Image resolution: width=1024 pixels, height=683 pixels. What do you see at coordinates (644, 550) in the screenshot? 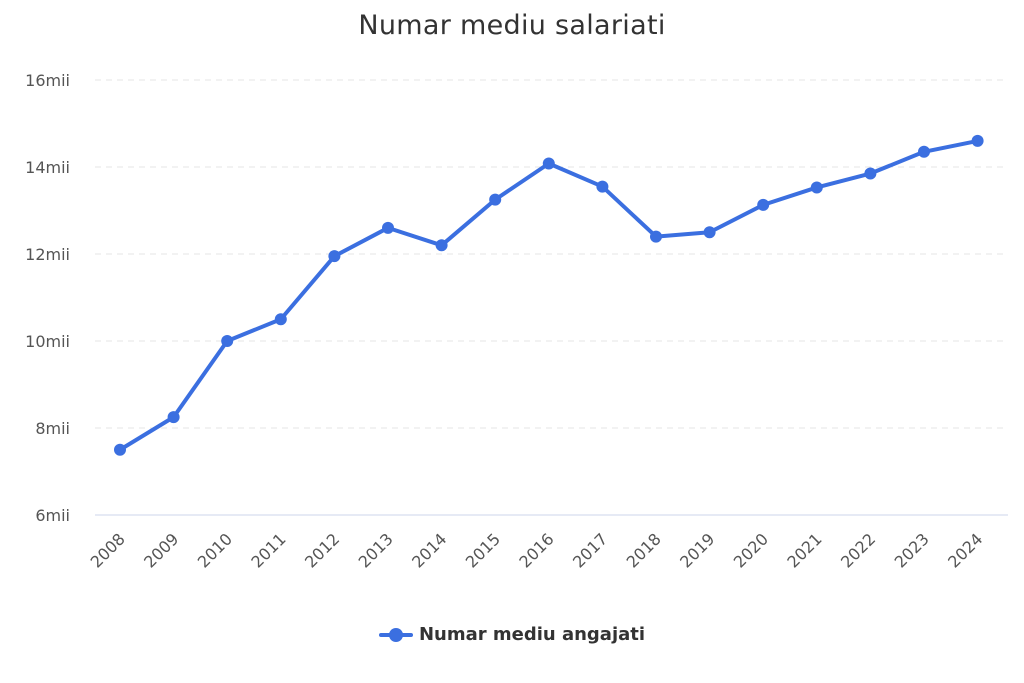
I see `x-tick-label: 2018` at bounding box center [644, 550].